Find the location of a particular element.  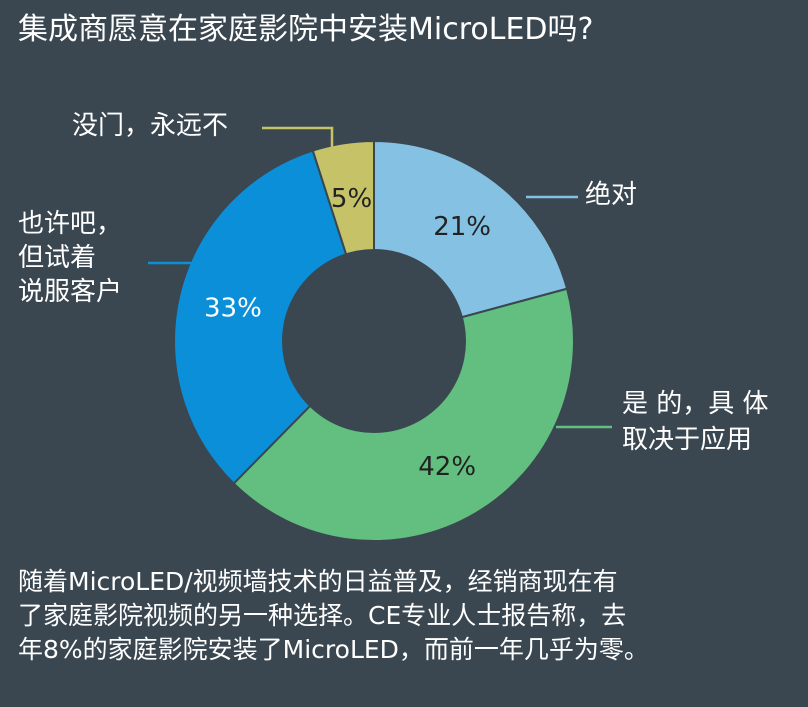

footnote-line: 了家庭影院视频的另一种选择。CE专业人士报告称，去 is located at coordinates (322, 615).